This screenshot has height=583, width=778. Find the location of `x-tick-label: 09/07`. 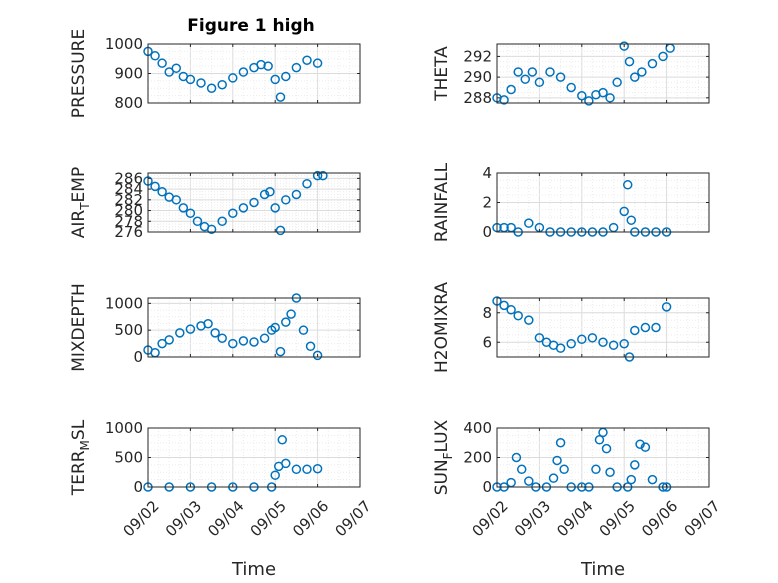

x-tick-label: 09/07 is located at coordinates (701, 518).